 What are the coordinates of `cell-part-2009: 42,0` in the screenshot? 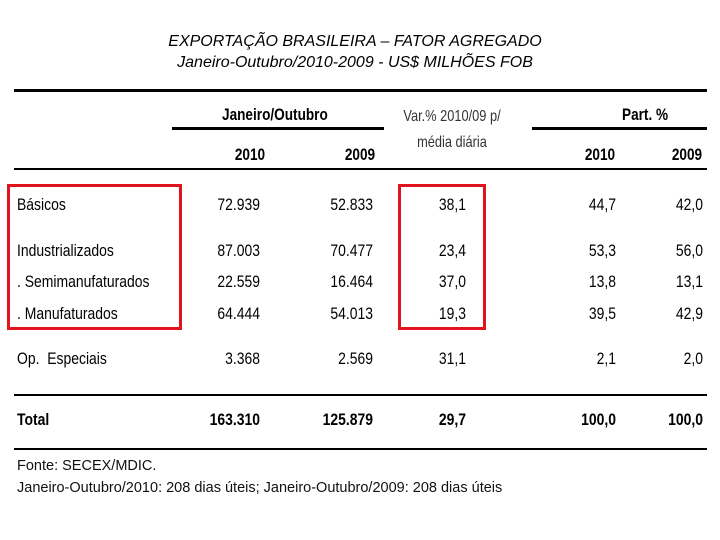 It's located at (689, 204).